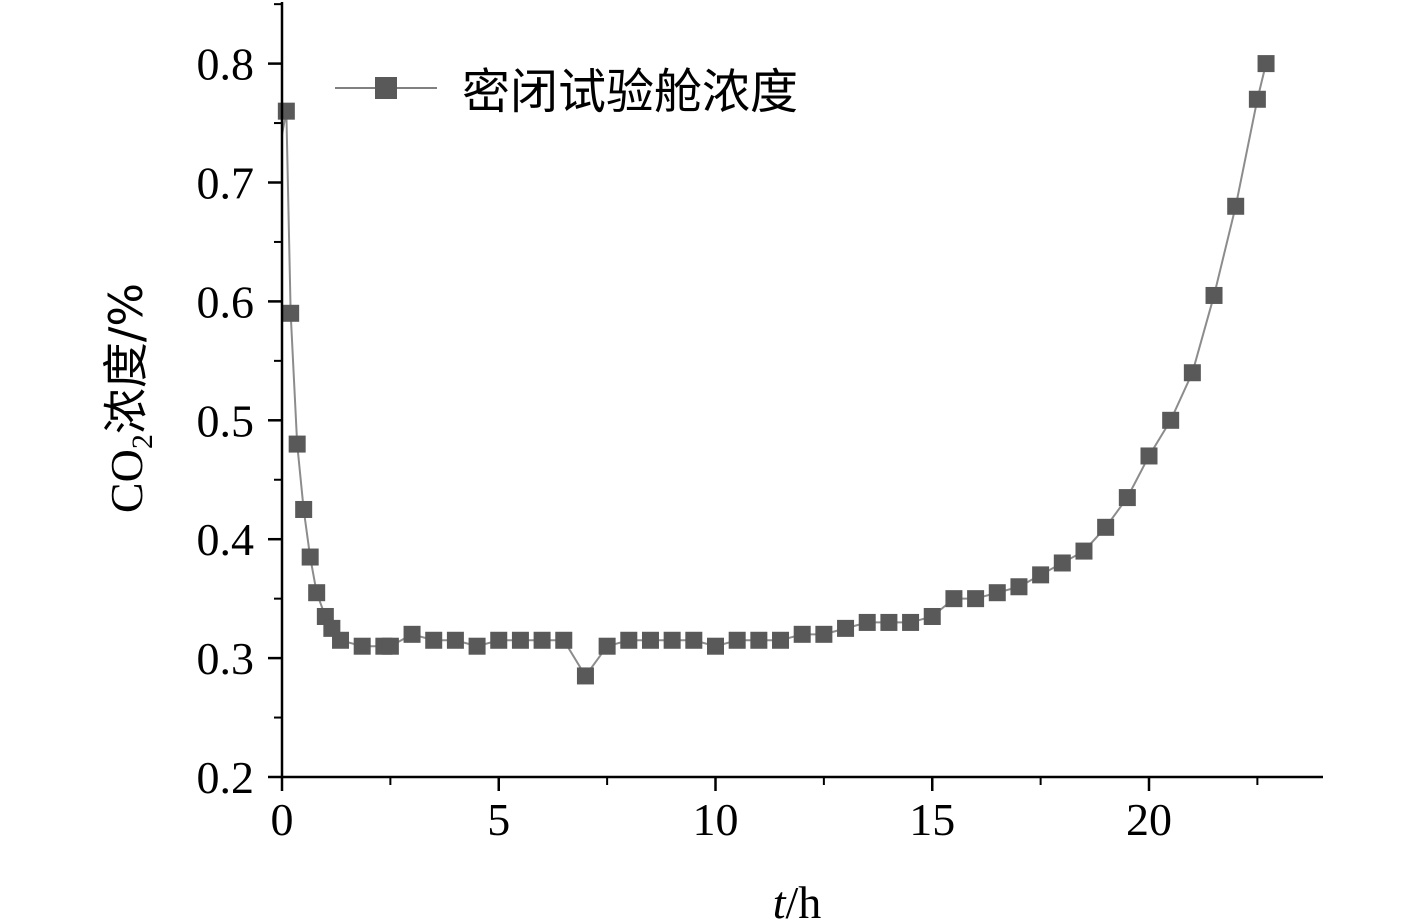  Describe the element at coordinates (226, 539) in the screenshot. I see `y-tick-label: 0.4` at that location.